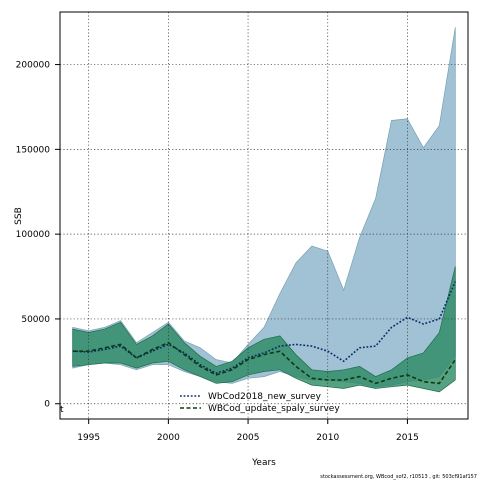  What do you see at coordinates (327, 438) in the screenshot?
I see `x-tick-label-2010: 2010` at bounding box center [327, 438].